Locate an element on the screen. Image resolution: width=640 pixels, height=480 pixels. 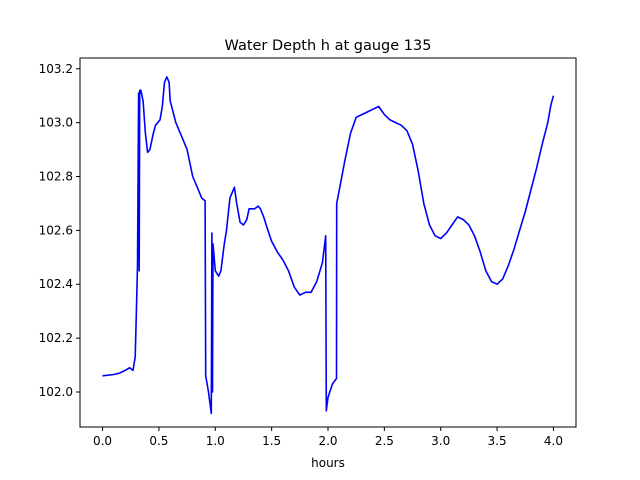
x-tick-label: 1.0 is located at coordinates (215, 441).